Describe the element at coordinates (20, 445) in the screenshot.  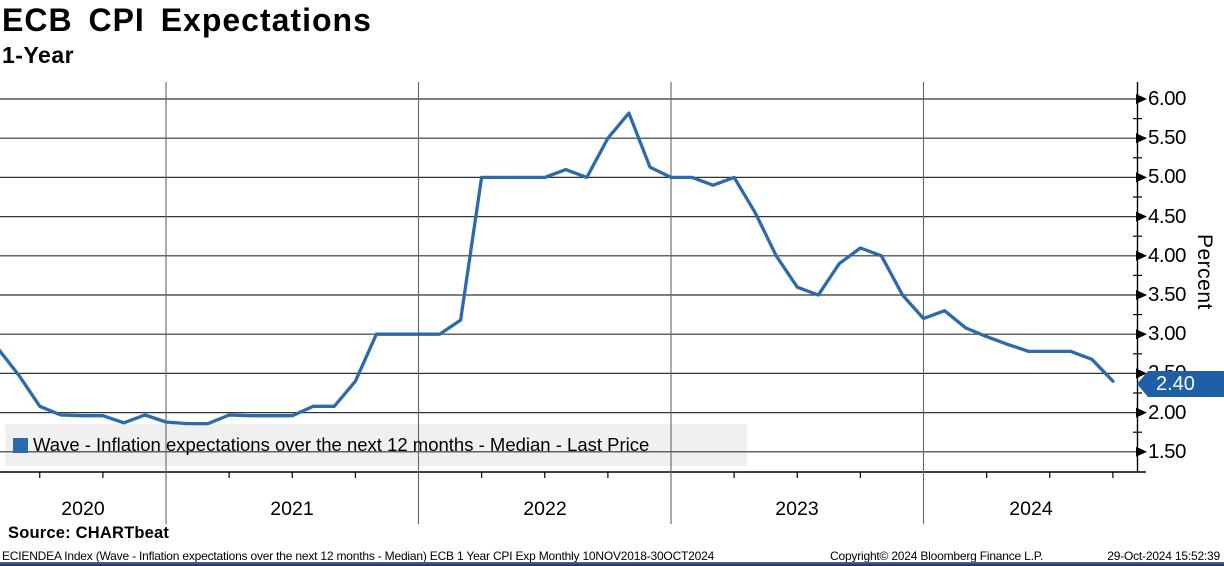
I see `legend-series-swatch-icon` at that location.